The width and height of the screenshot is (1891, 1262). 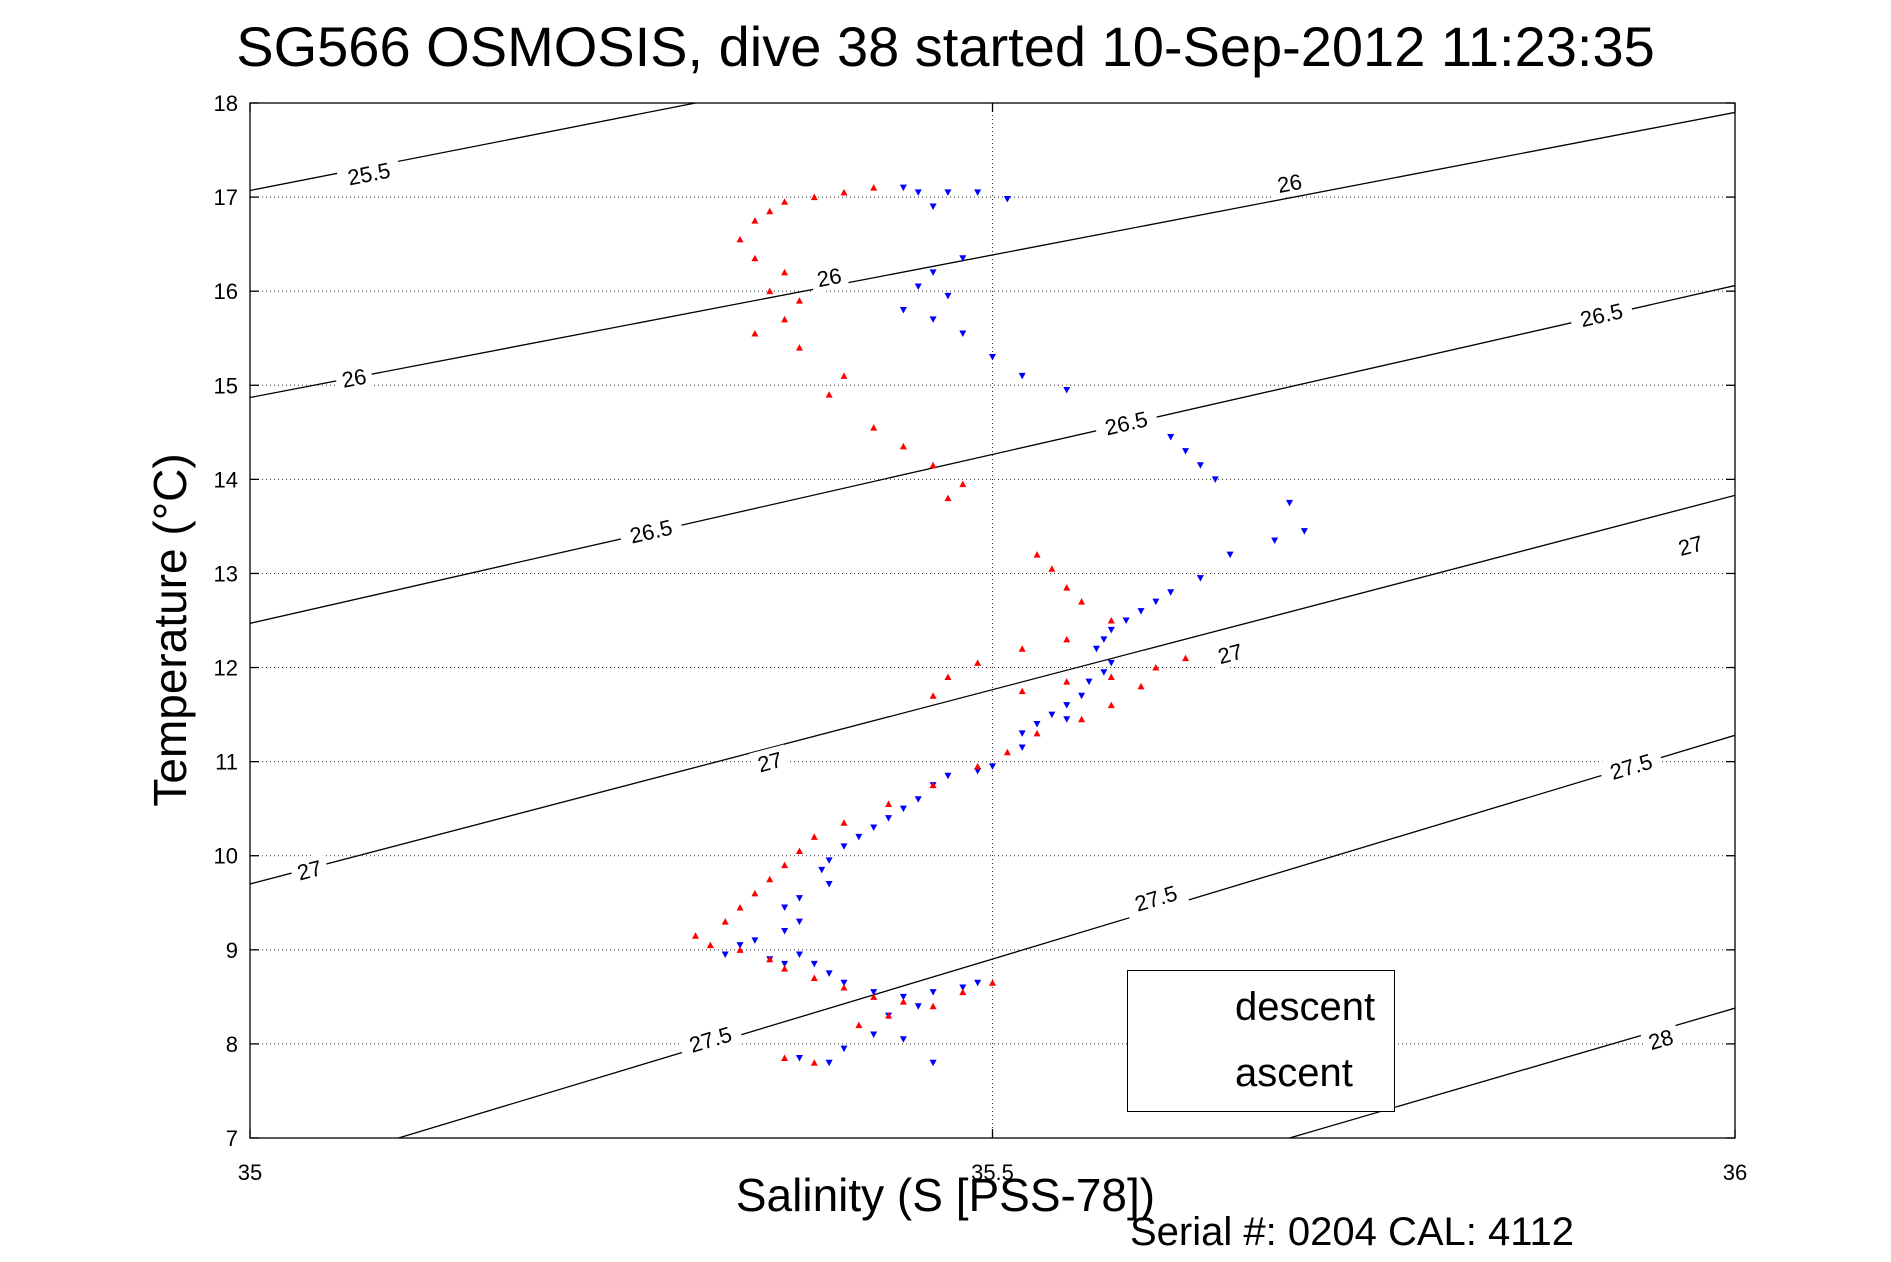 I want to click on contour-label: 27, so click(x=1230, y=654).